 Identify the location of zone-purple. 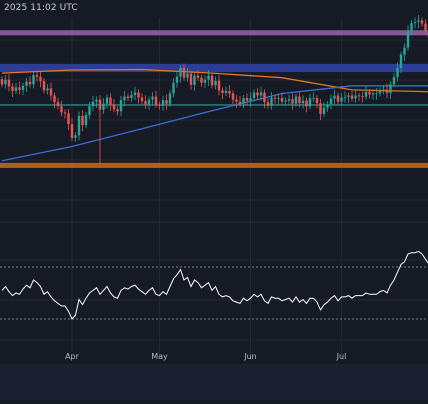
(214, 32).